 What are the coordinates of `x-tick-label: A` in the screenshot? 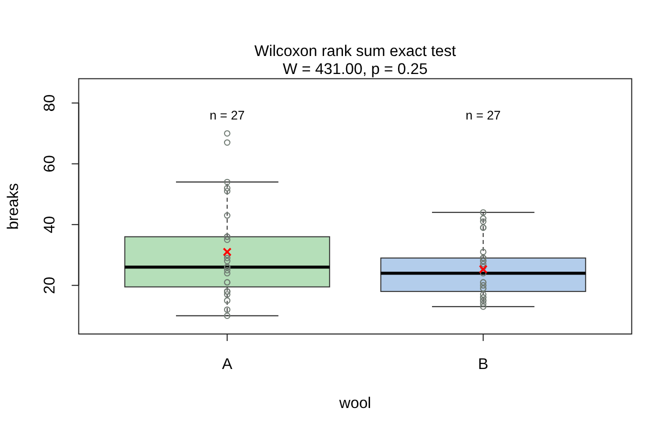 It's located at (228, 364).